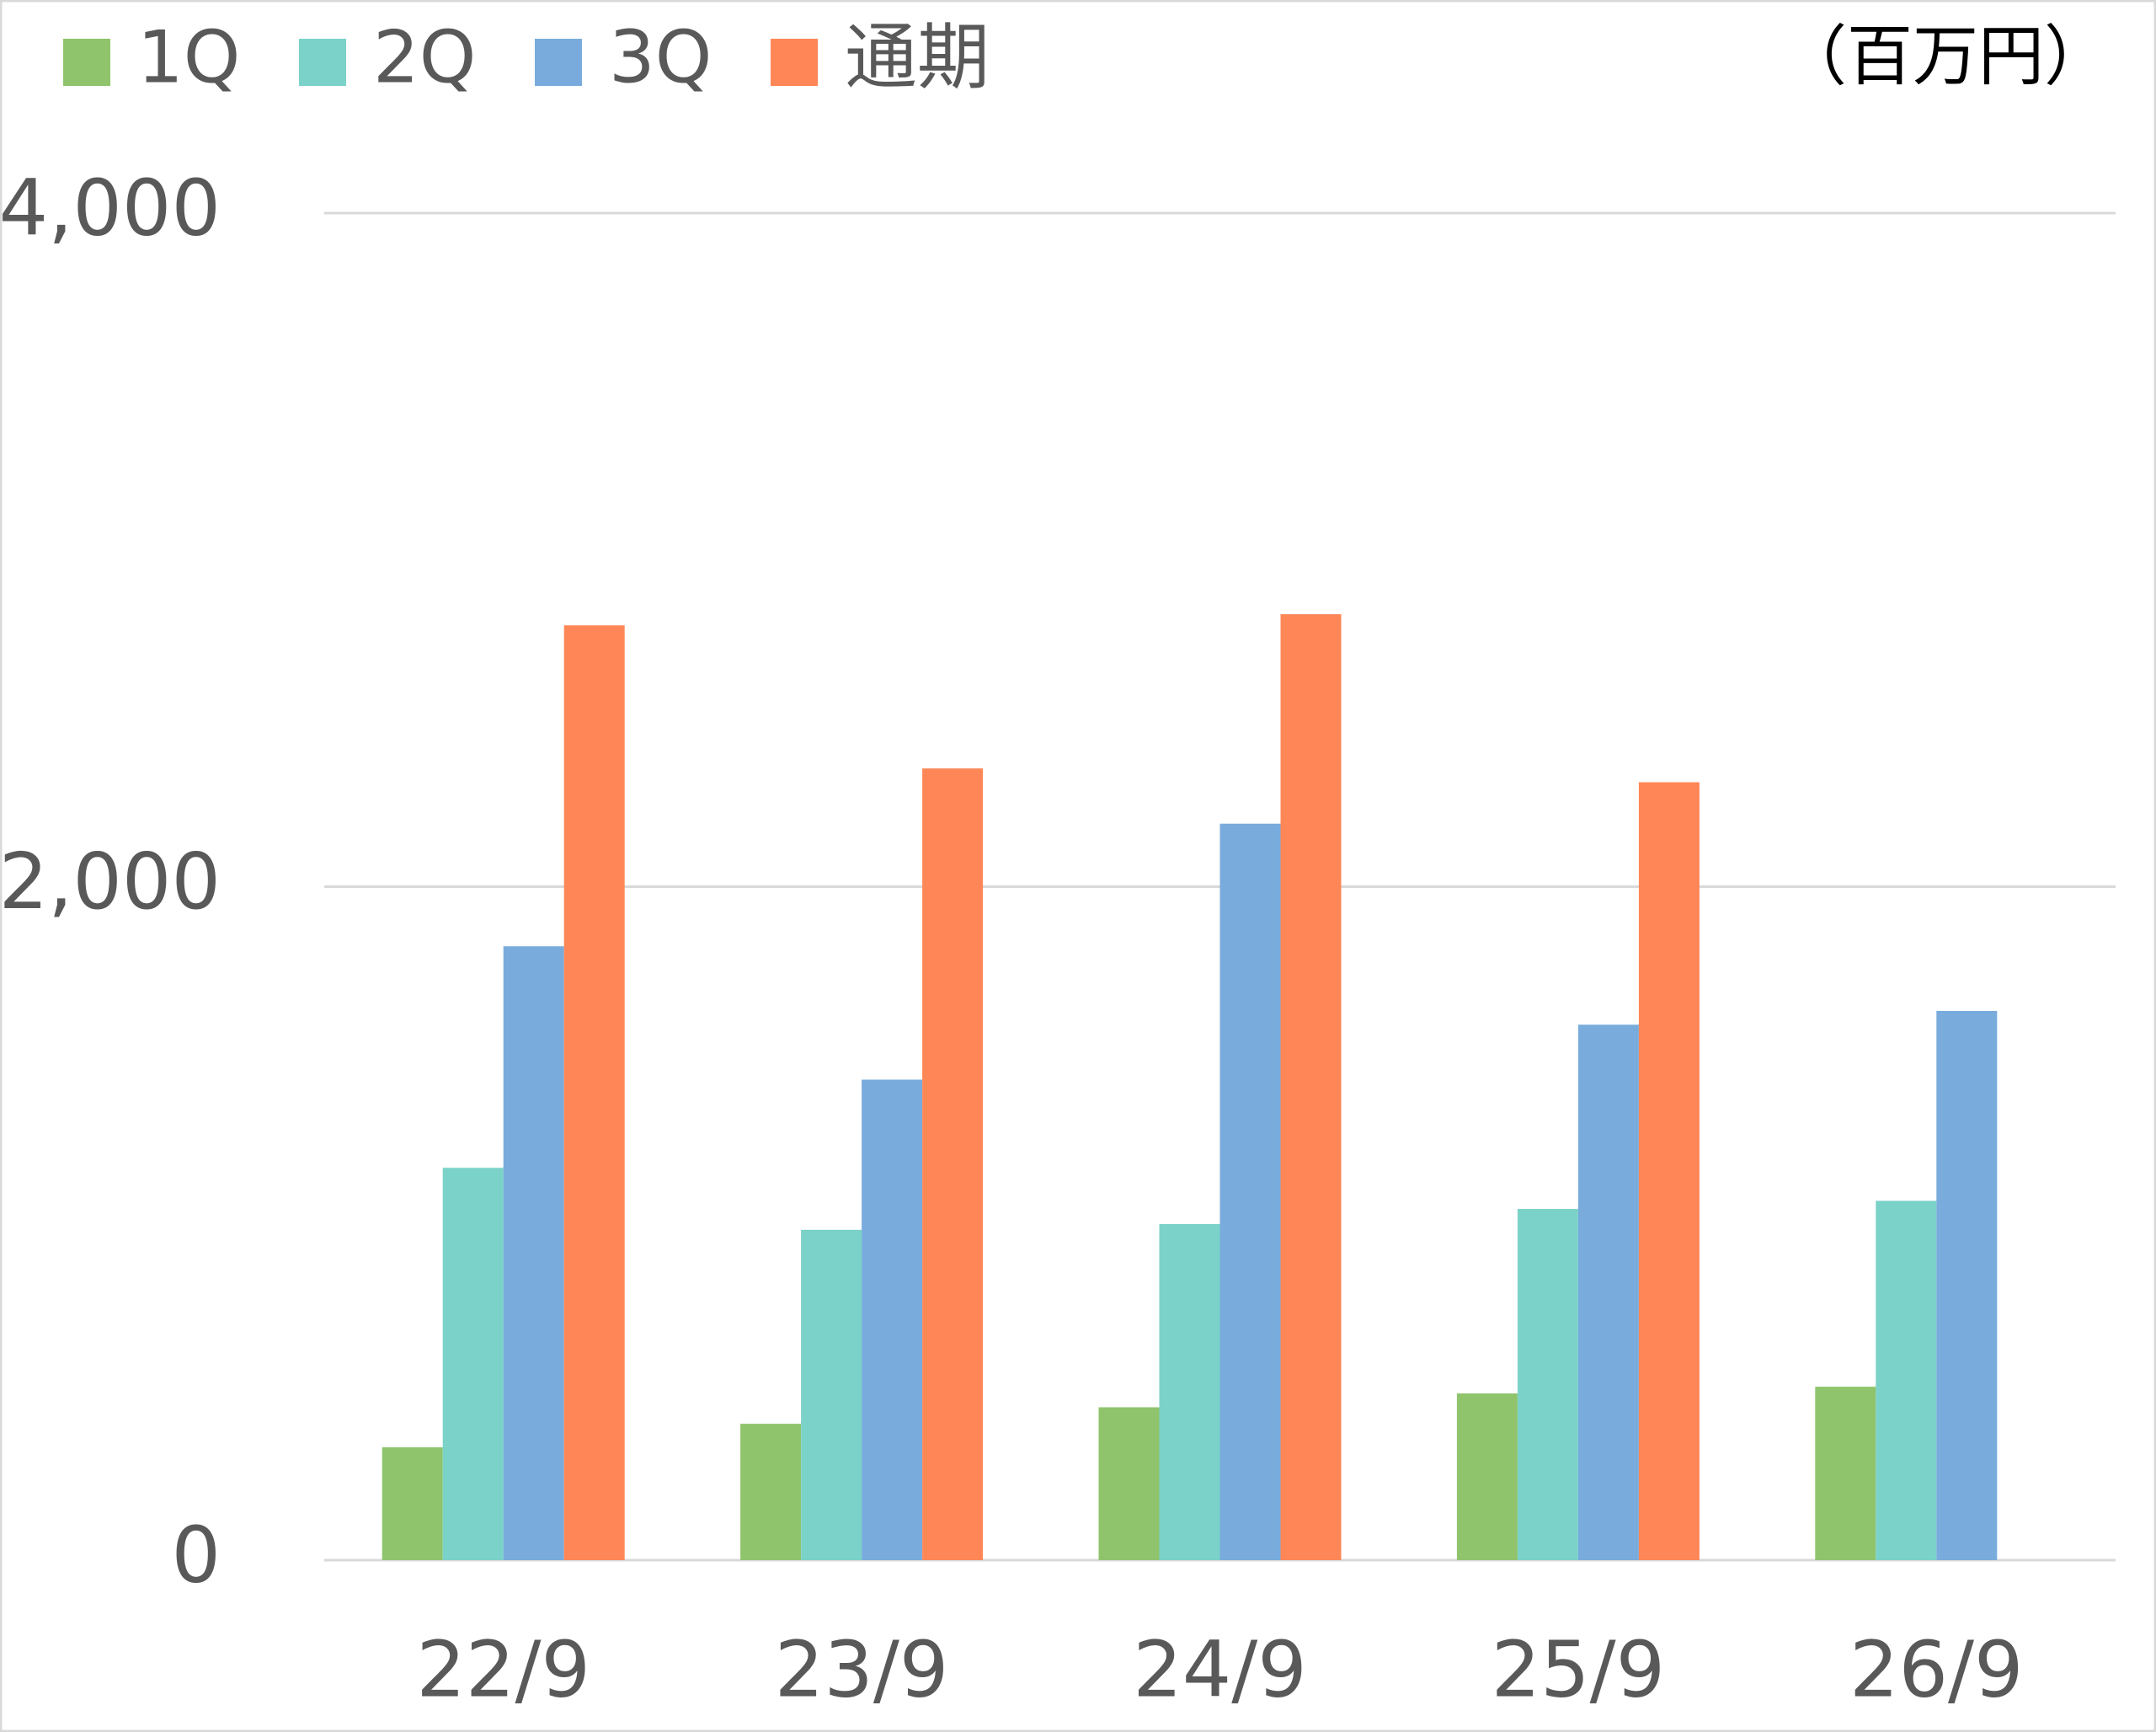 The height and width of the screenshot is (1732, 2156). What do you see at coordinates (110, 882) in the screenshot?
I see `y-tick-label: 2,000` at bounding box center [110, 882].